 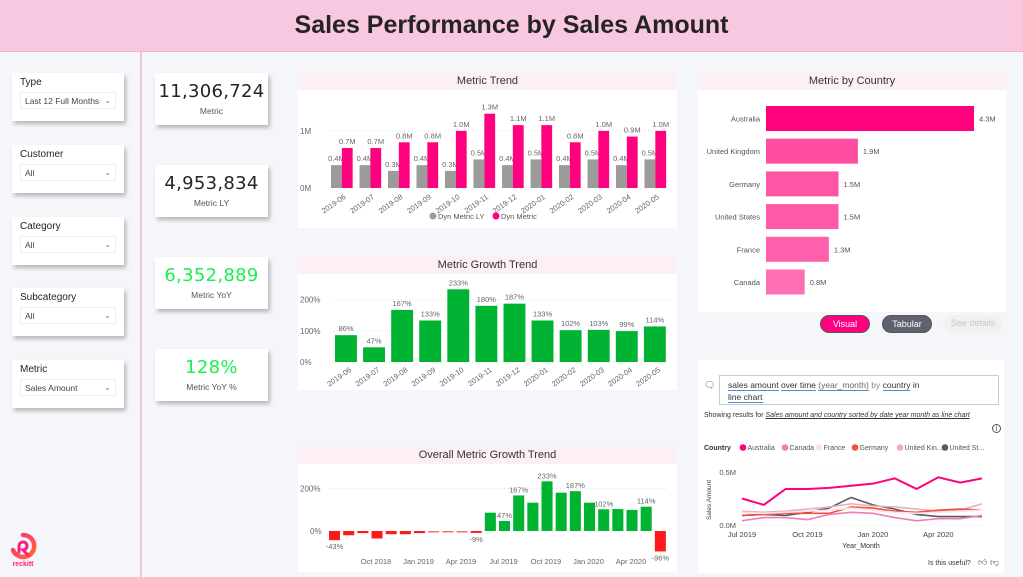 I want to click on chat-bubble-icon: 🗨, so click(x=710, y=386).